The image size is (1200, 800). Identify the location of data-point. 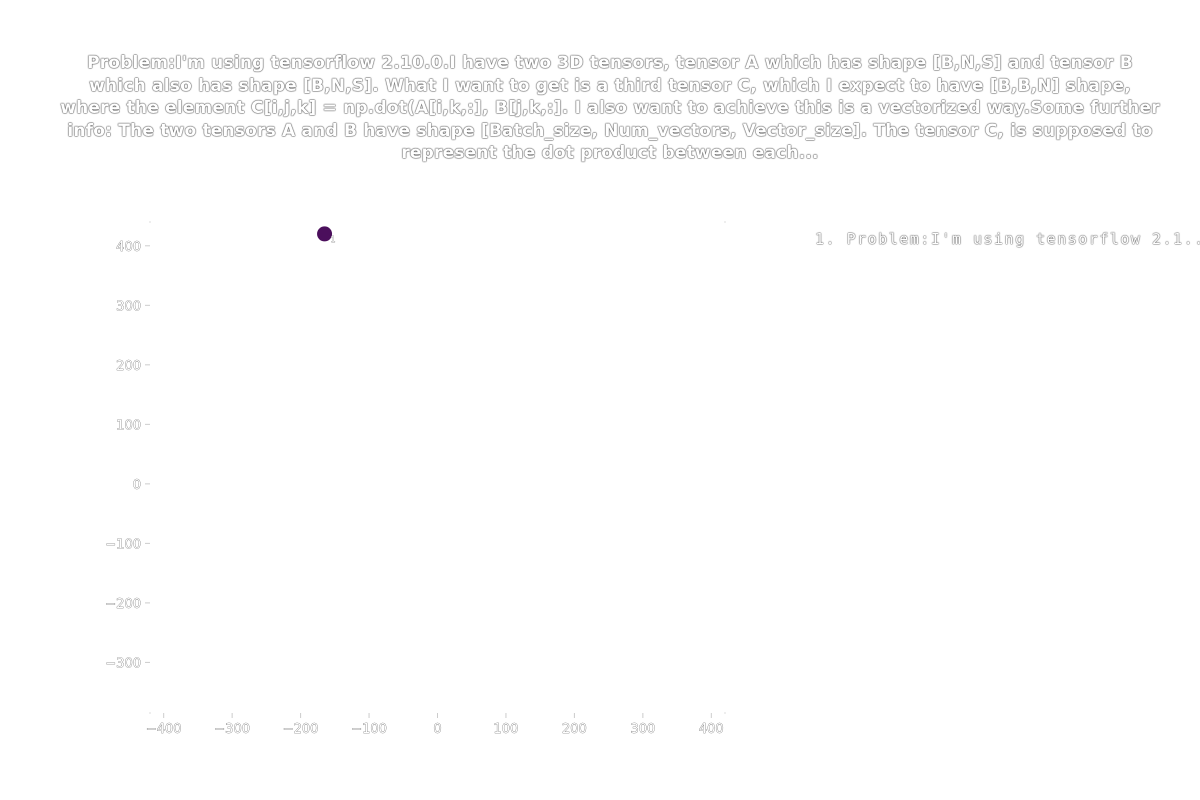
(325, 234).